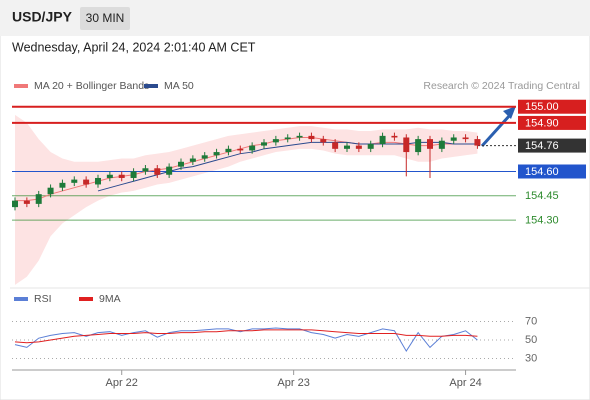 This screenshot has width=590, height=400. Describe the element at coordinates (110, 299) in the screenshot. I see `legend-label: 9MA` at that location.